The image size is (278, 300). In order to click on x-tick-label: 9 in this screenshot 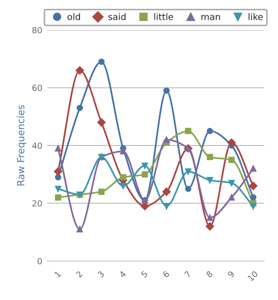, I will do `click(231, 274)`.